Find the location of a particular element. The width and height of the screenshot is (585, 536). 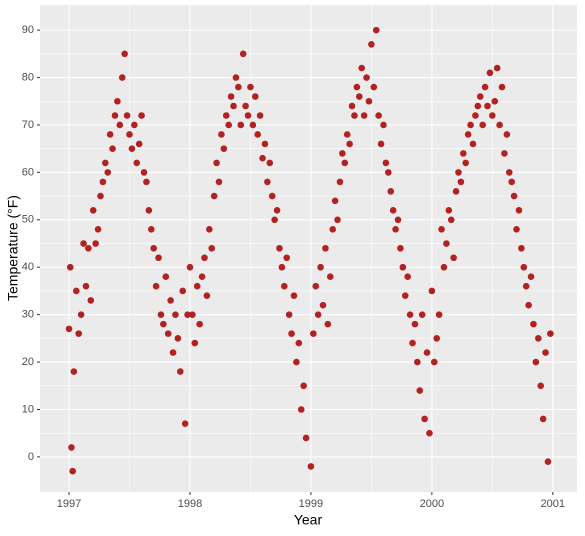

y-tick-label: 60 is located at coordinates (28, 172).